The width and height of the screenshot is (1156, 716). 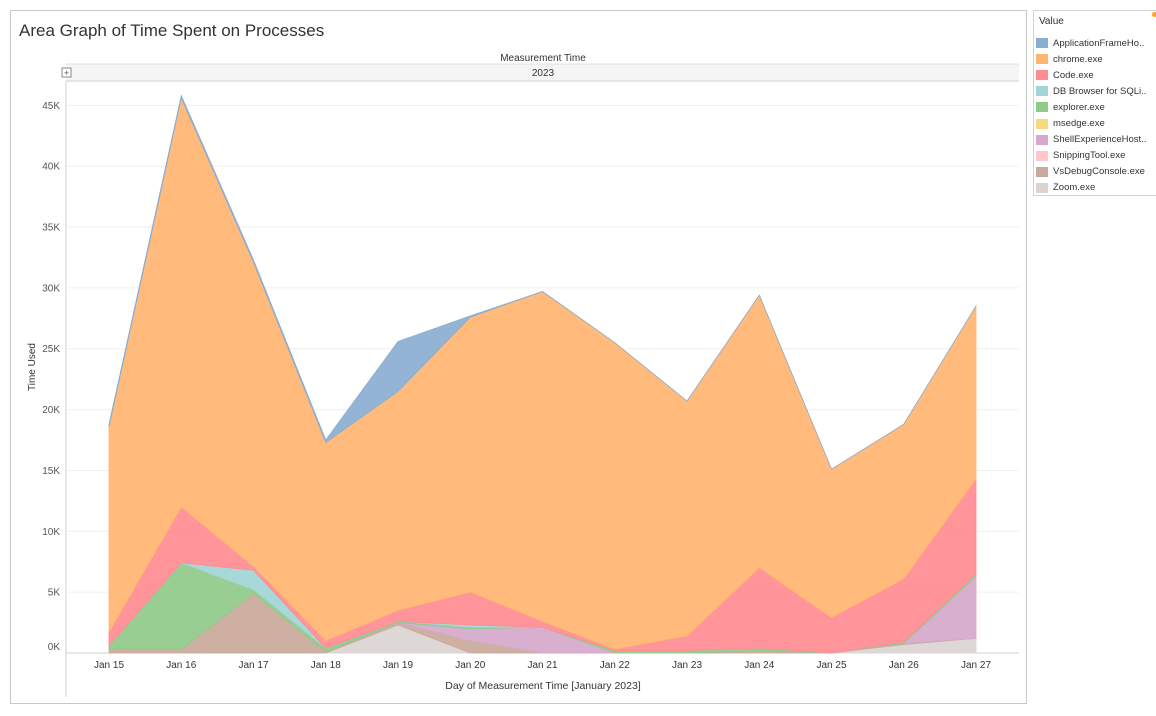 I want to click on x-tick-label: Jan 25, so click(x=831, y=665).